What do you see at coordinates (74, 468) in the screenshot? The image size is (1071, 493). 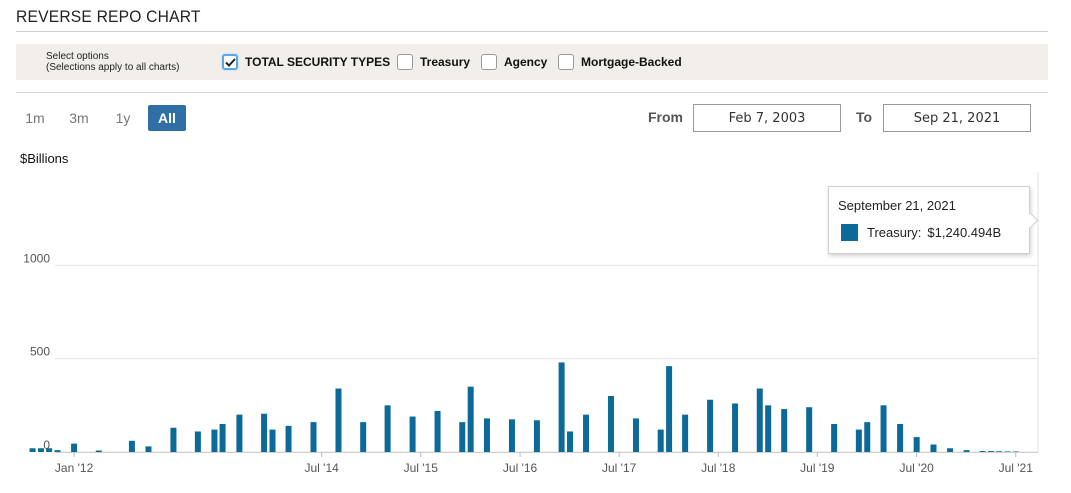 I see `x-tick-label: Jan '12` at bounding box center [74, 468].